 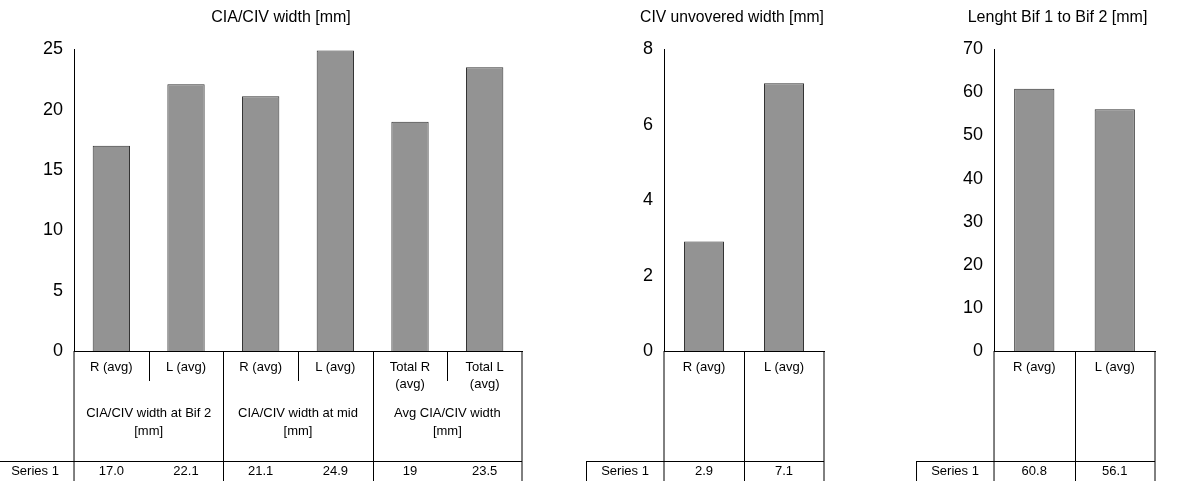 What do you see at coordinates (410, 470) in the screenshot?
I see `data-label: 19` at bounding box center [410, 470].